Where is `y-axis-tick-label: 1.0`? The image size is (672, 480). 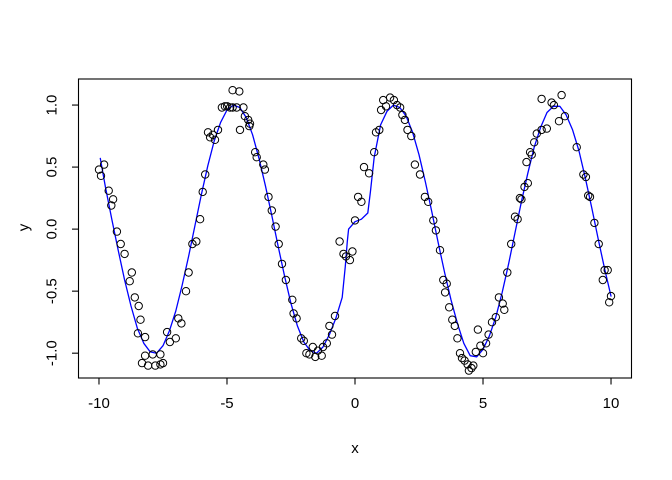
y-axis-tick-label: 1.0 is located at coordinates (52, 105).